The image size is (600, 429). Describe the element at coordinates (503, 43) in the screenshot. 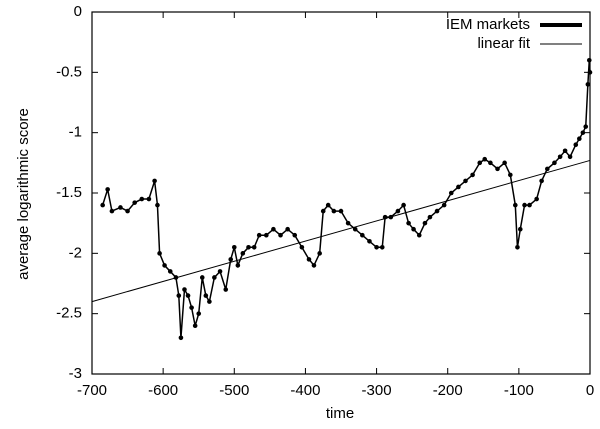

I see `legend-label: linear fit` at that location.